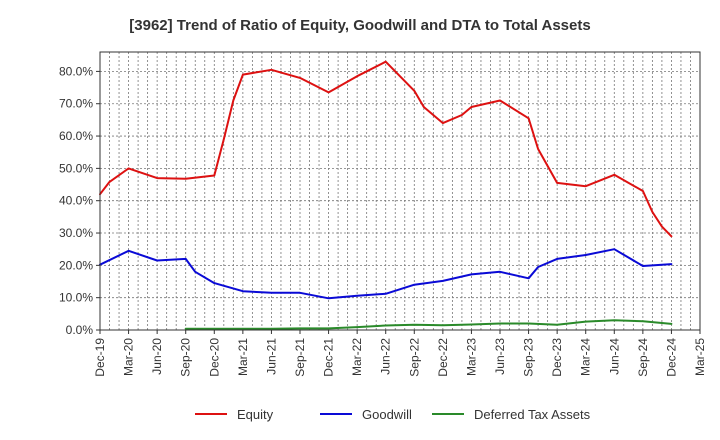 The height and width of the screenshot is (440, 720). Describe the element at coordinates (186, 357) in the screenshot. I see `x-tick-label: Sep-20` at that location.